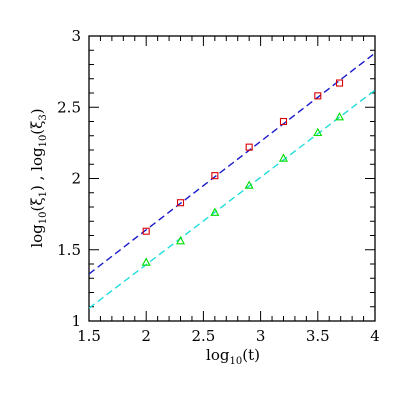 The image size is (409, 409). Describe the element at coordinates (76, 36) in the screenshot. I see `y-tick-label: 3` at that location.